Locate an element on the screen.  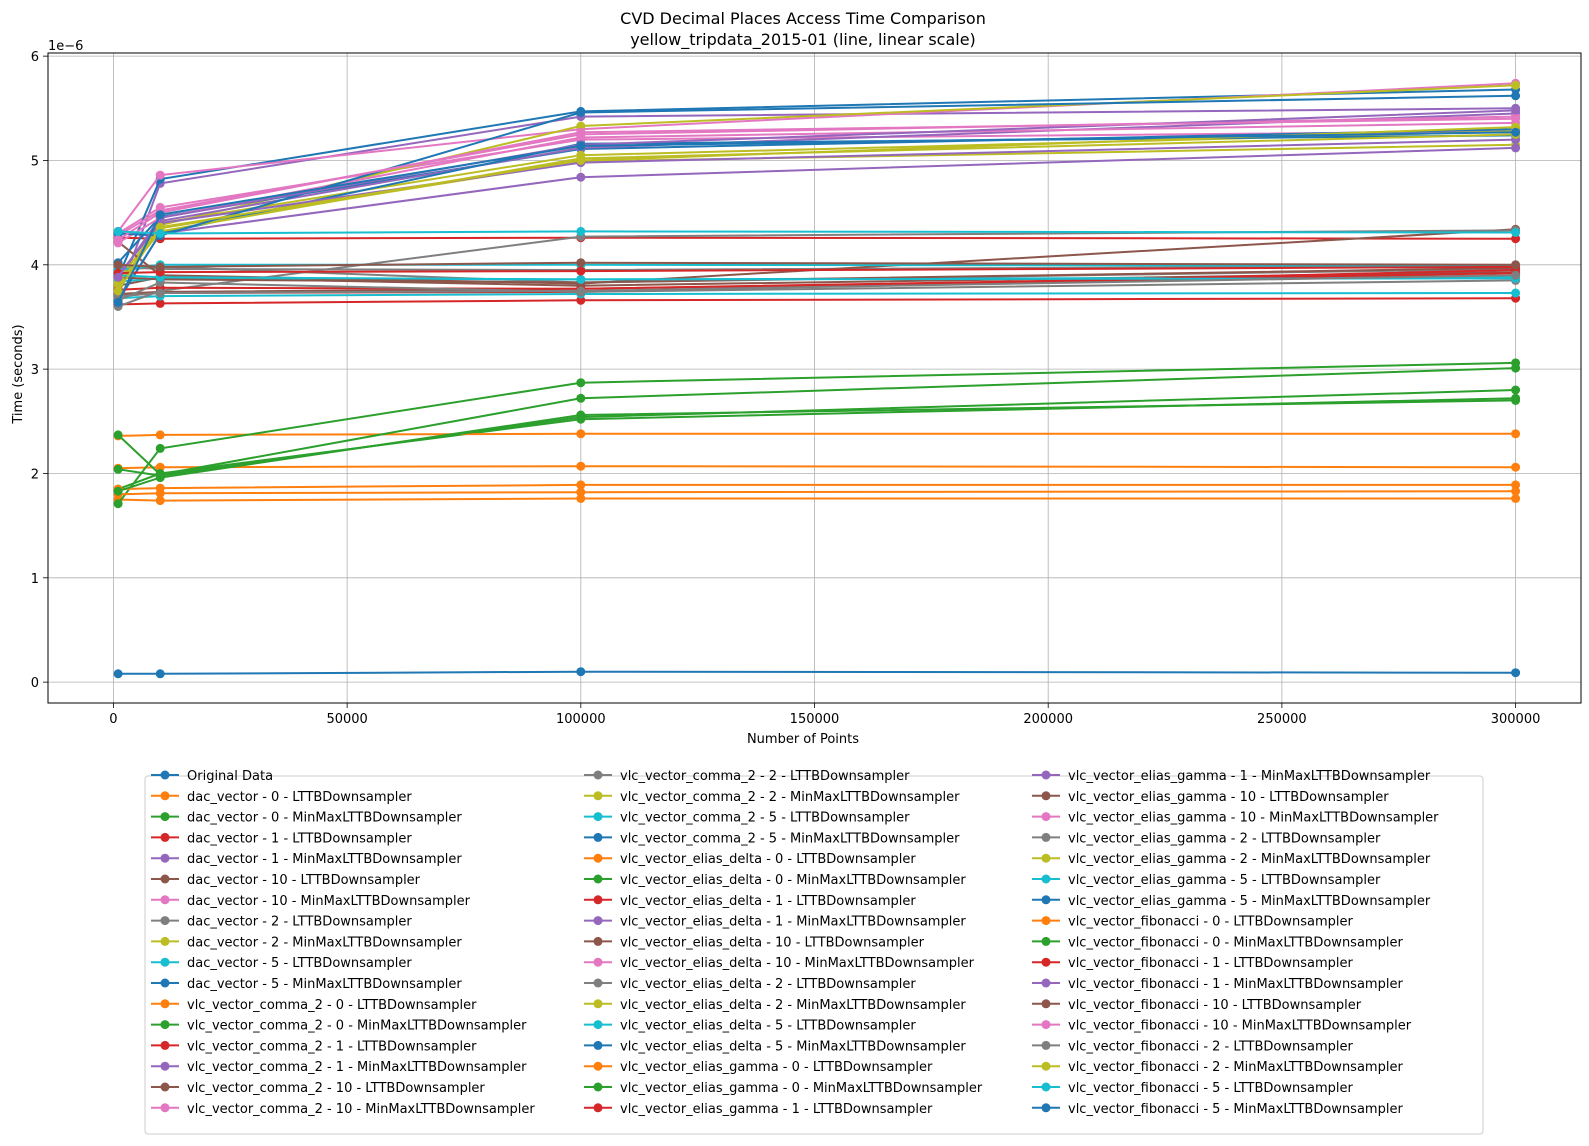
legend-label: dac_vector - 2 - MinMaxLTTBDownsampler is located at coordinates (324, 942).